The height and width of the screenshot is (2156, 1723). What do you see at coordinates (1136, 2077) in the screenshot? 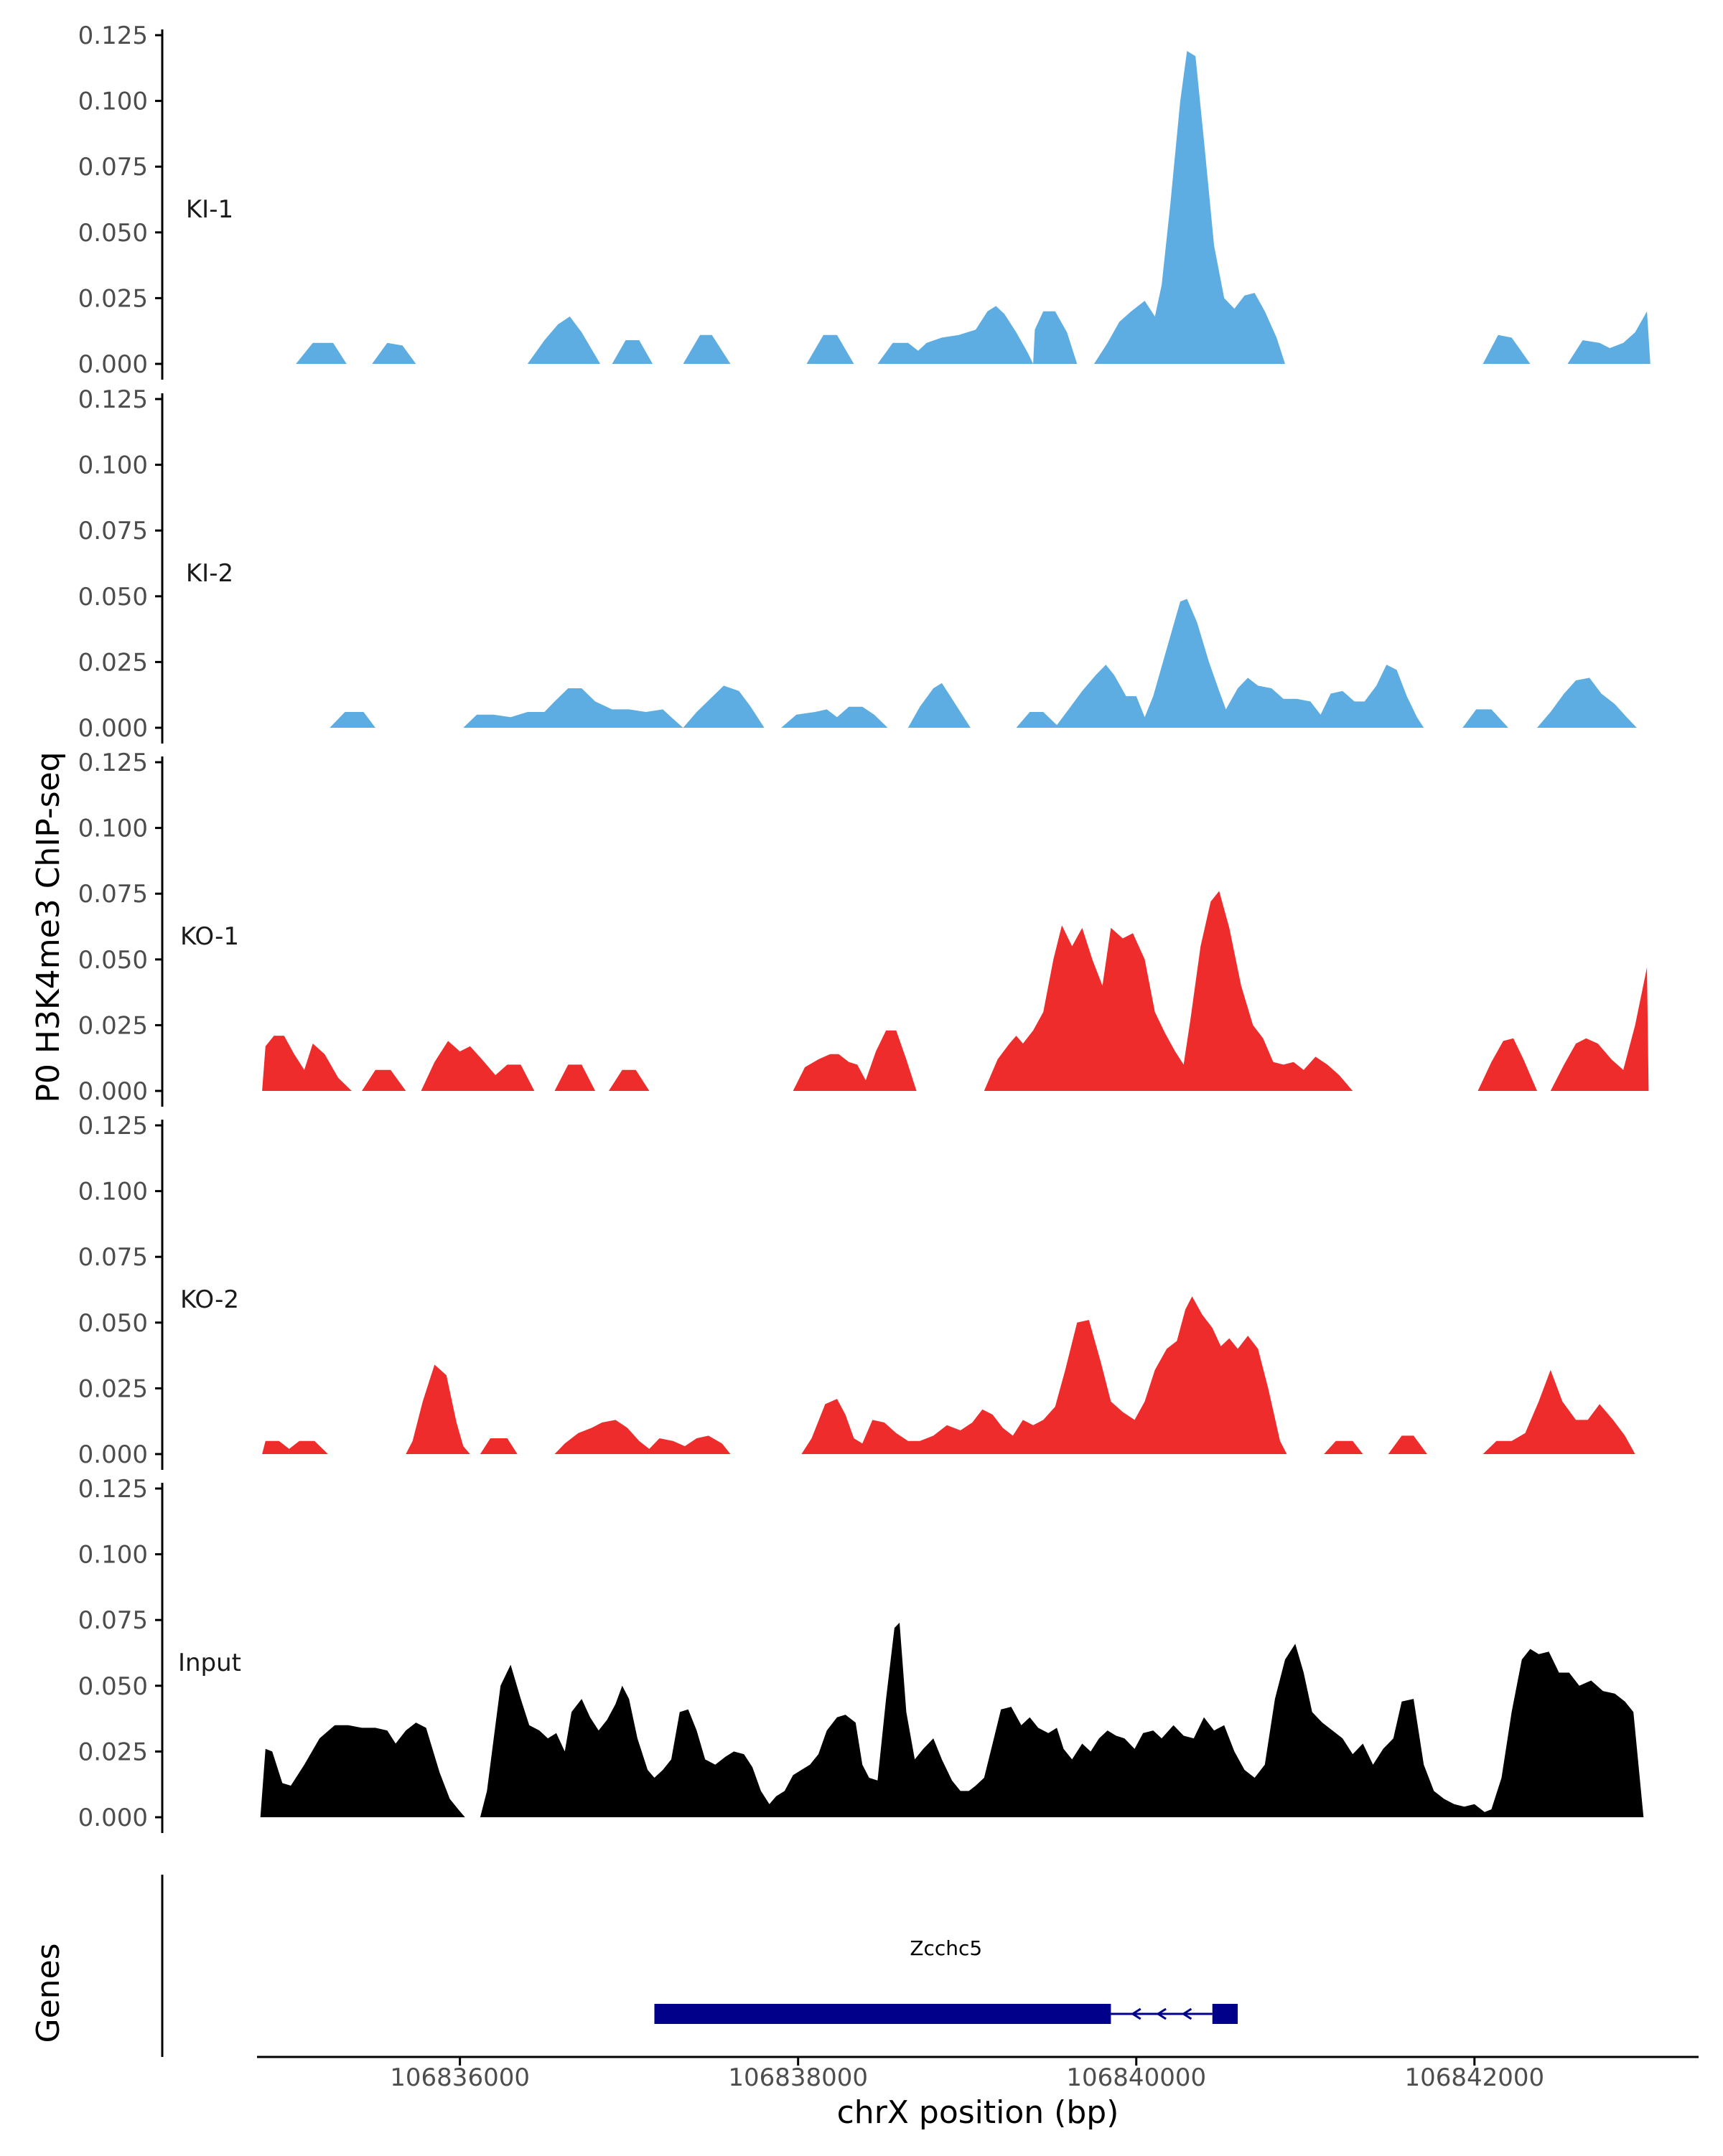
I see `x-tick-label: 106840000` at bounding box center [1136, 2077].